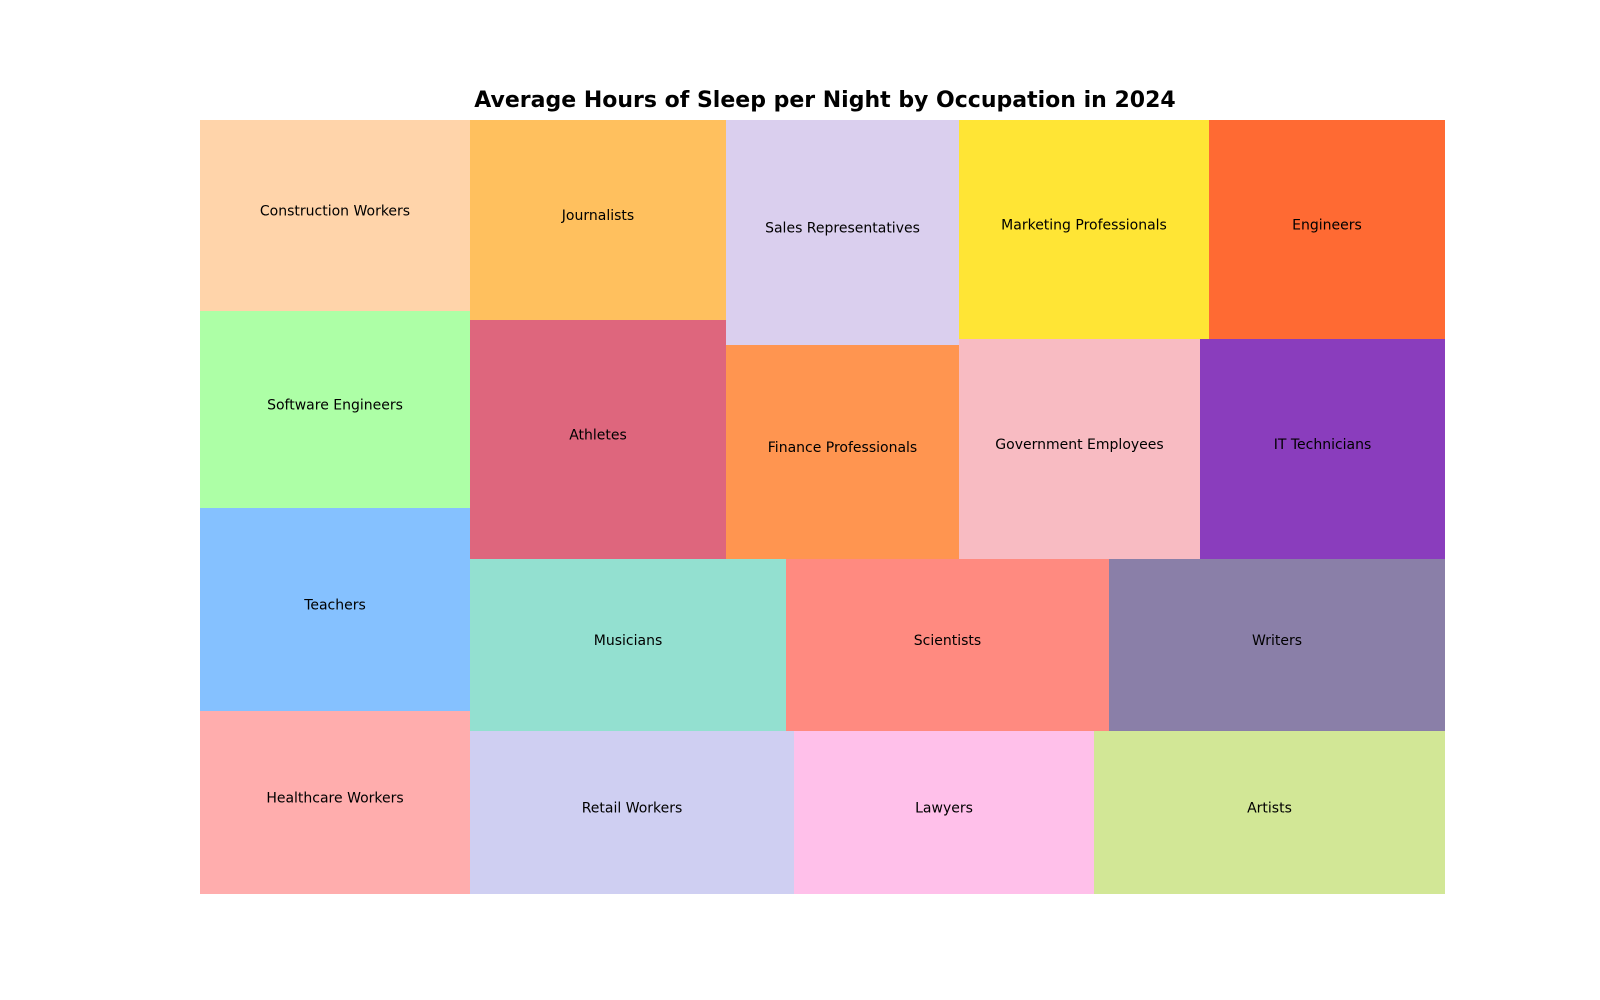 The height and width of the screenshot is (1000, 1600). Describe the element at coordinates (628, 641) in the screenshot. I see `treemap-cell-label: Musicians` at that location.